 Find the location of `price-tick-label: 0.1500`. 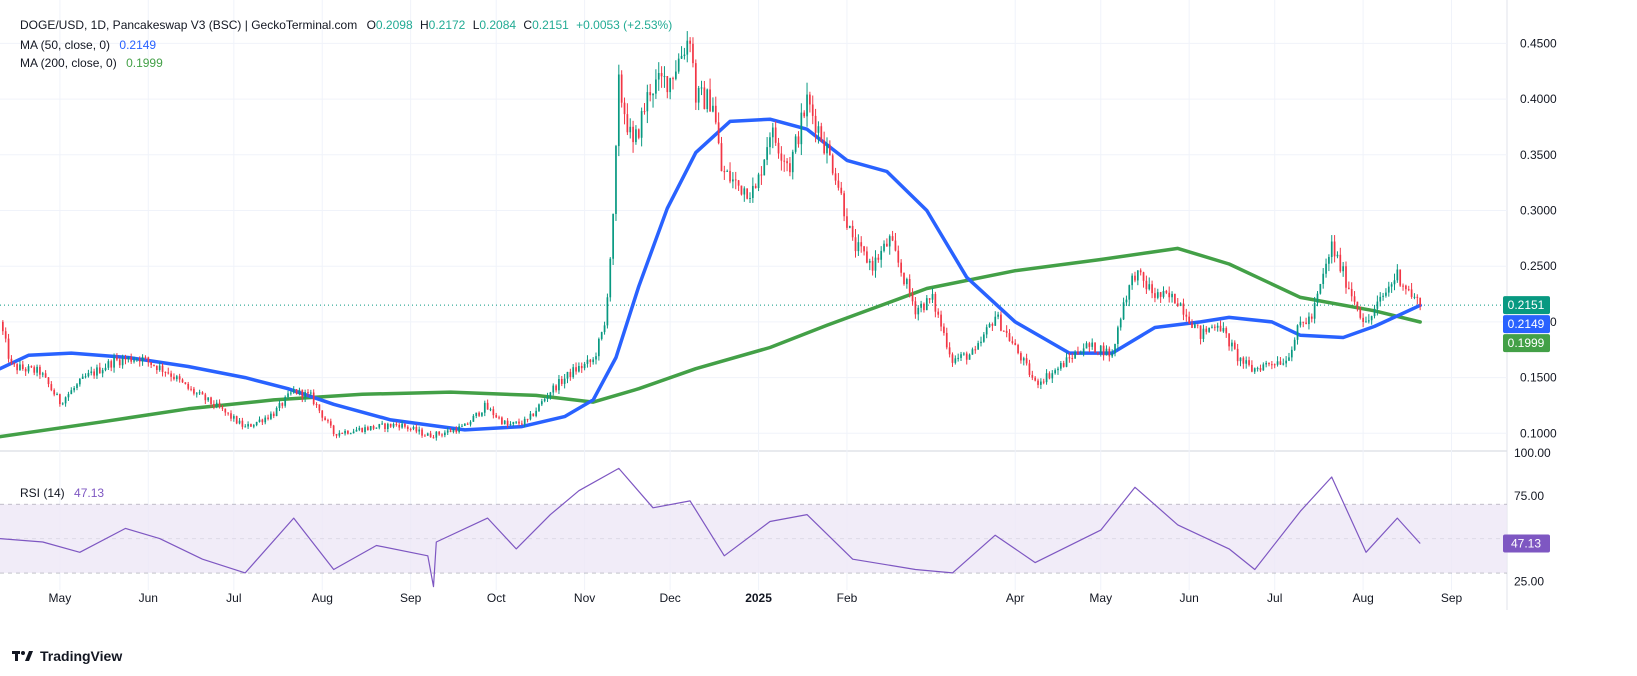

price-tick-label: 0.1500 is located at coordinates (1538, 378).